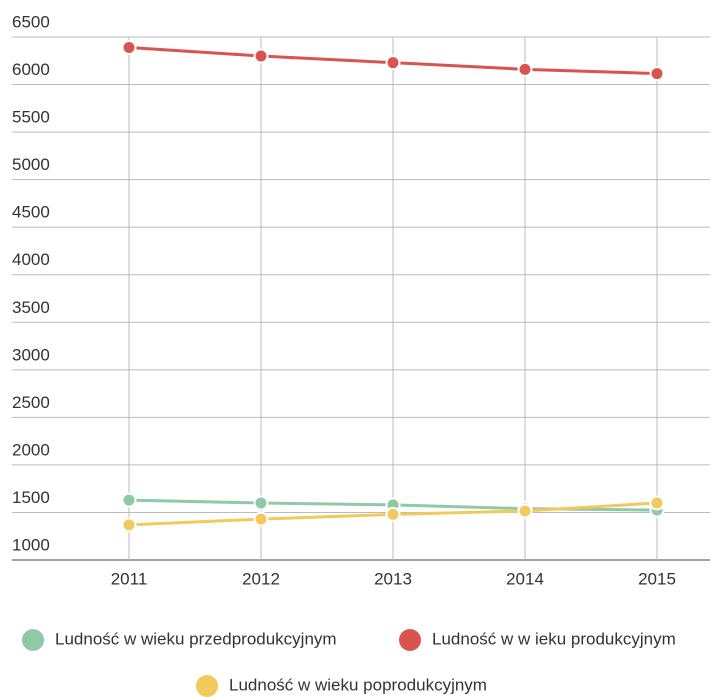  I want to click on y-tick-label: 3000, so click(31, 354).